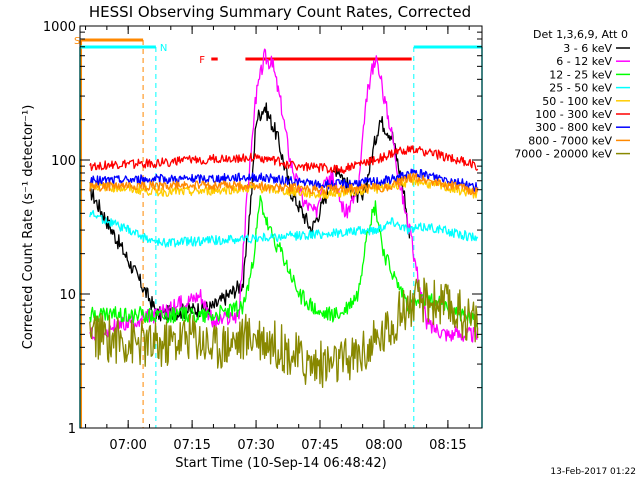  Describe the element at coordinates (563, 154) in the screenshot. I see `legend-label-8: 7000 - 20000 keV` at that location.